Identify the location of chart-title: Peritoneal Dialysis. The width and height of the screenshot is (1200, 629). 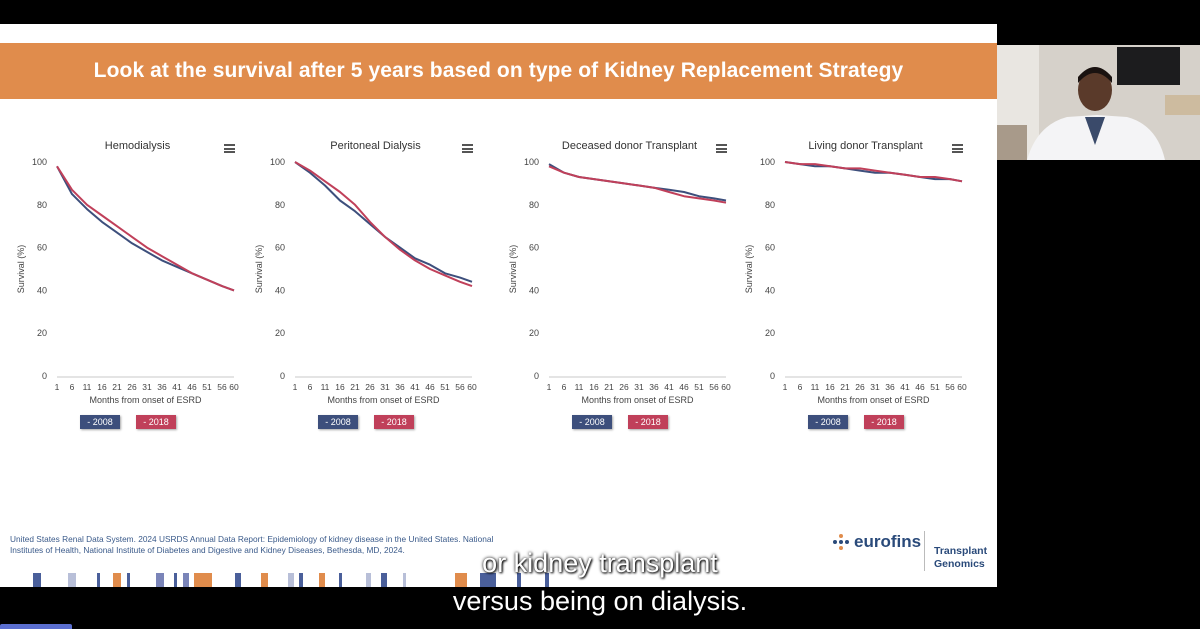
(375, 146).